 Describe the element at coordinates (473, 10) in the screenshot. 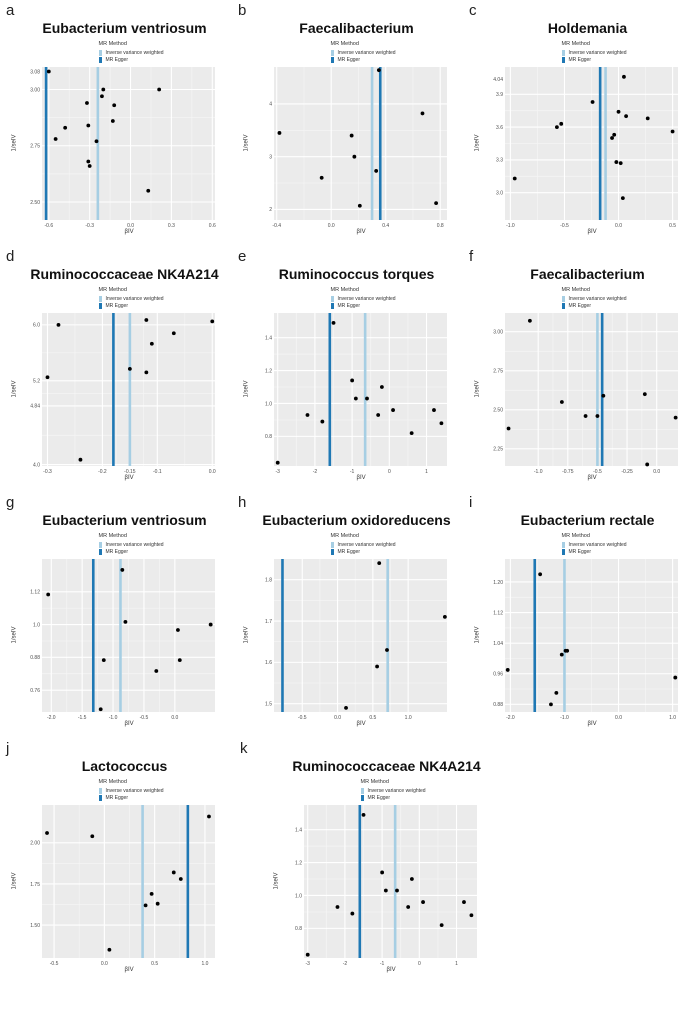

I see `panel-letter: c` at that location.